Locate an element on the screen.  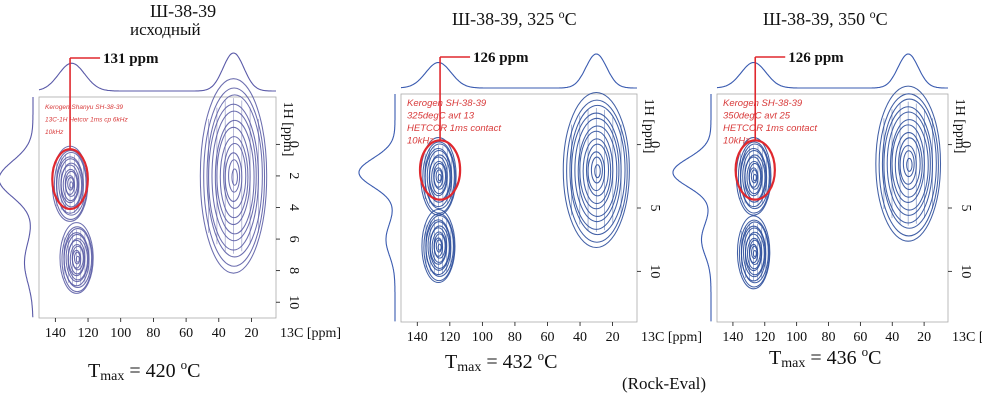
panel-title-text: Ш-38-39, 325 is located at coordinates (505, 19).